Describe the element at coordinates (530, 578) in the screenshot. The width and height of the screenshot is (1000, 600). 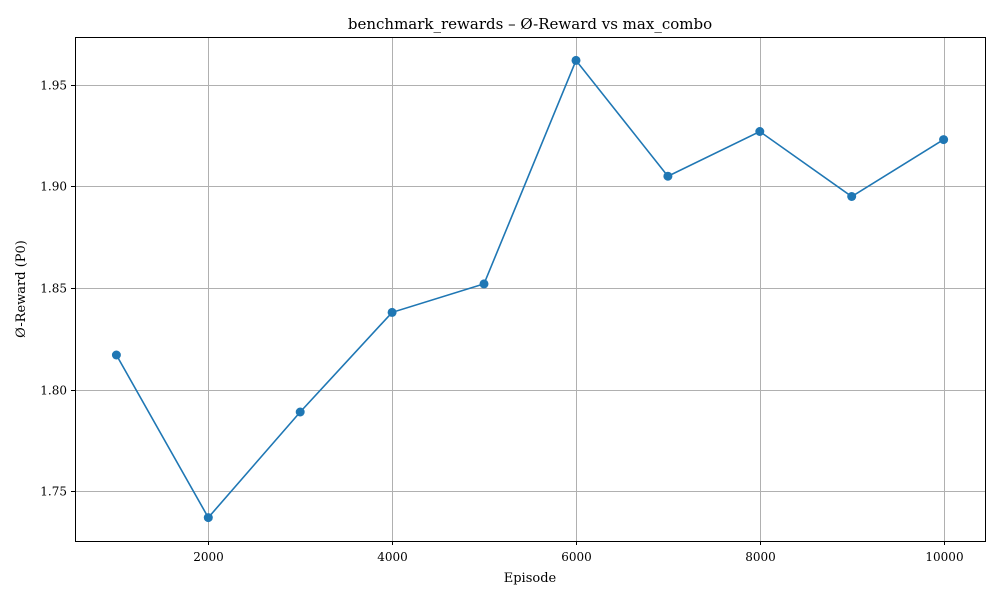
I see `x-axis-label: Episode` at that location.